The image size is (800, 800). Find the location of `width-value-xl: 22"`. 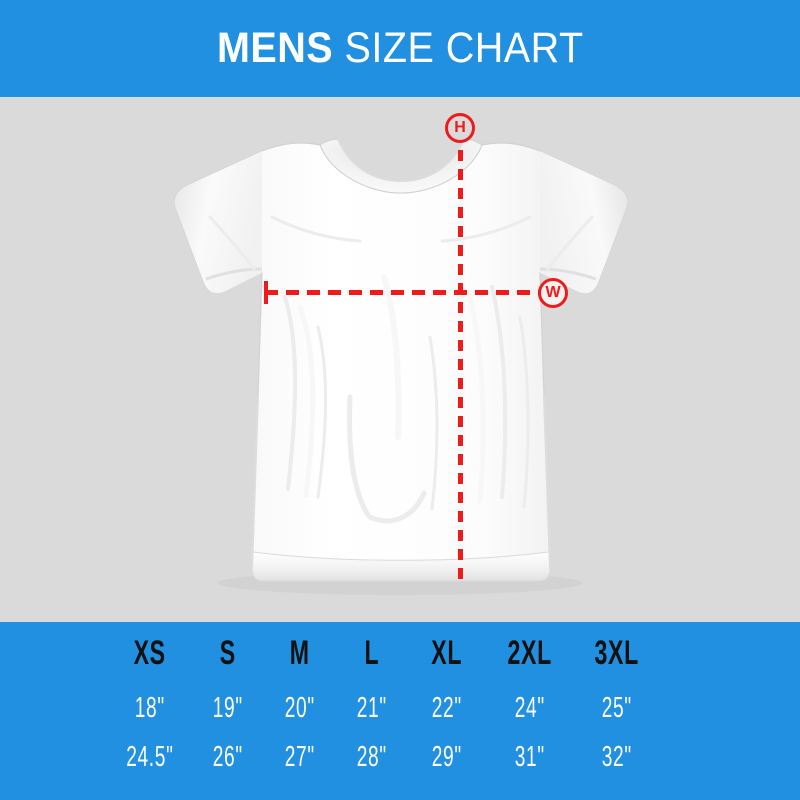

width-value-xl: 22" is located at coordinates (447, 707).